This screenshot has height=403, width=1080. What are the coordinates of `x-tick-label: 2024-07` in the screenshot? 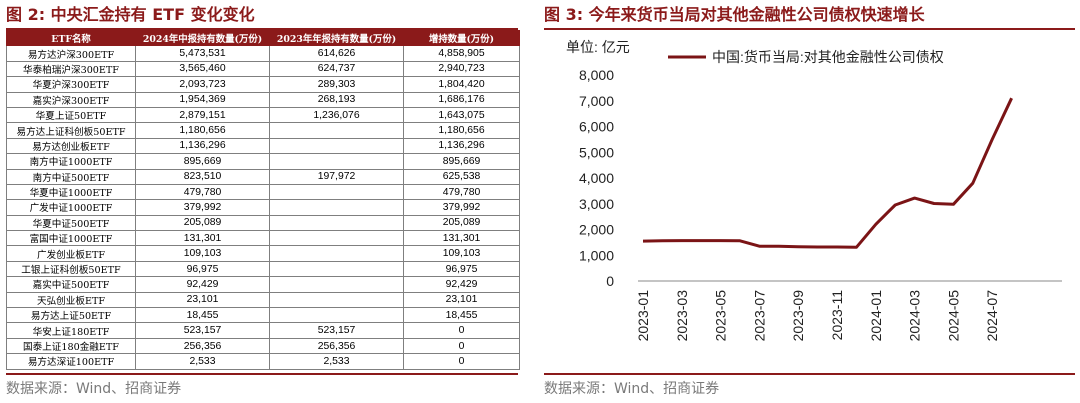 It's located at (992, 316).